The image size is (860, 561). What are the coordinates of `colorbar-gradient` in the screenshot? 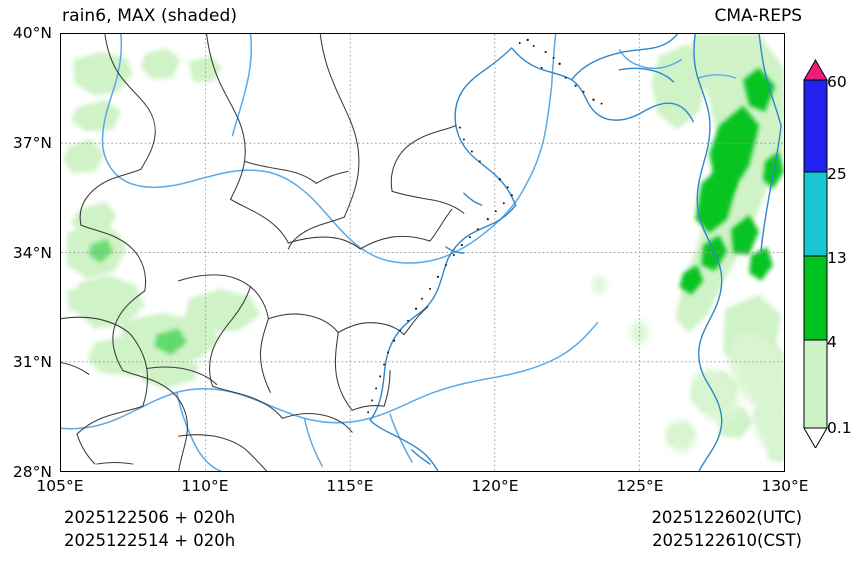 It's located at (815, 253).